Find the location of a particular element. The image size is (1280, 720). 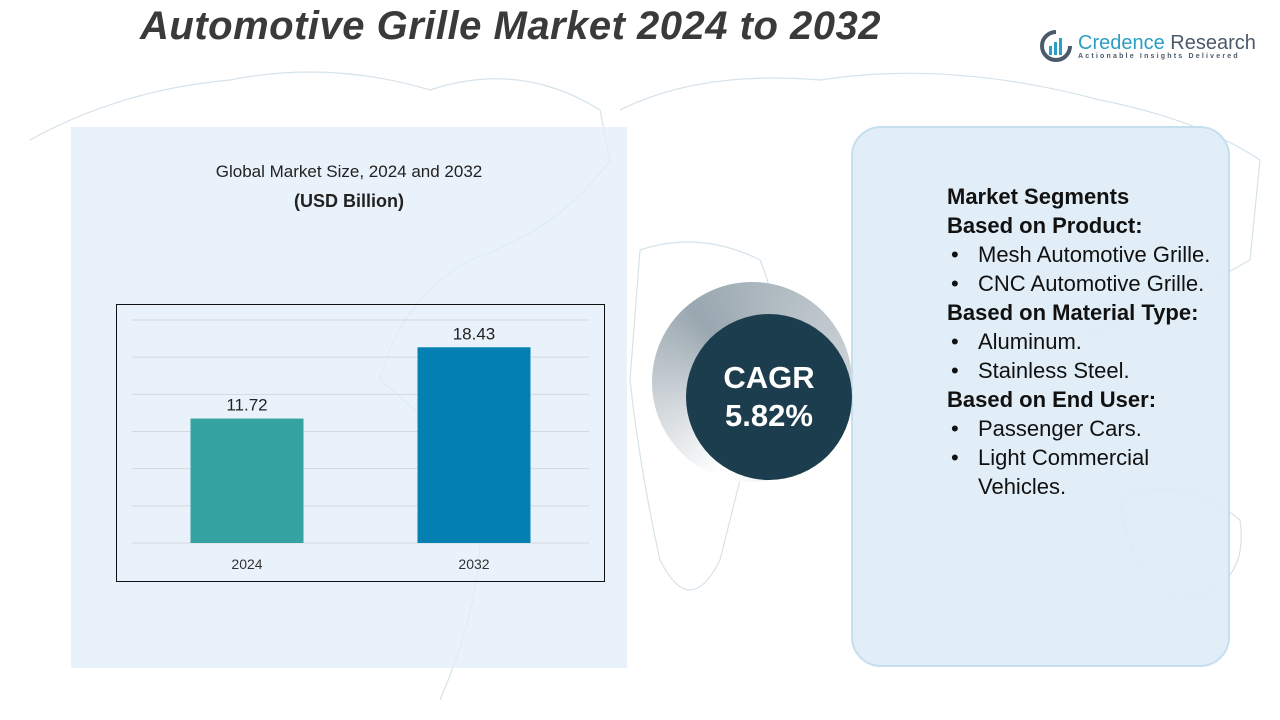

cagr-value: 5.82% is located at coordinates (769, 415).